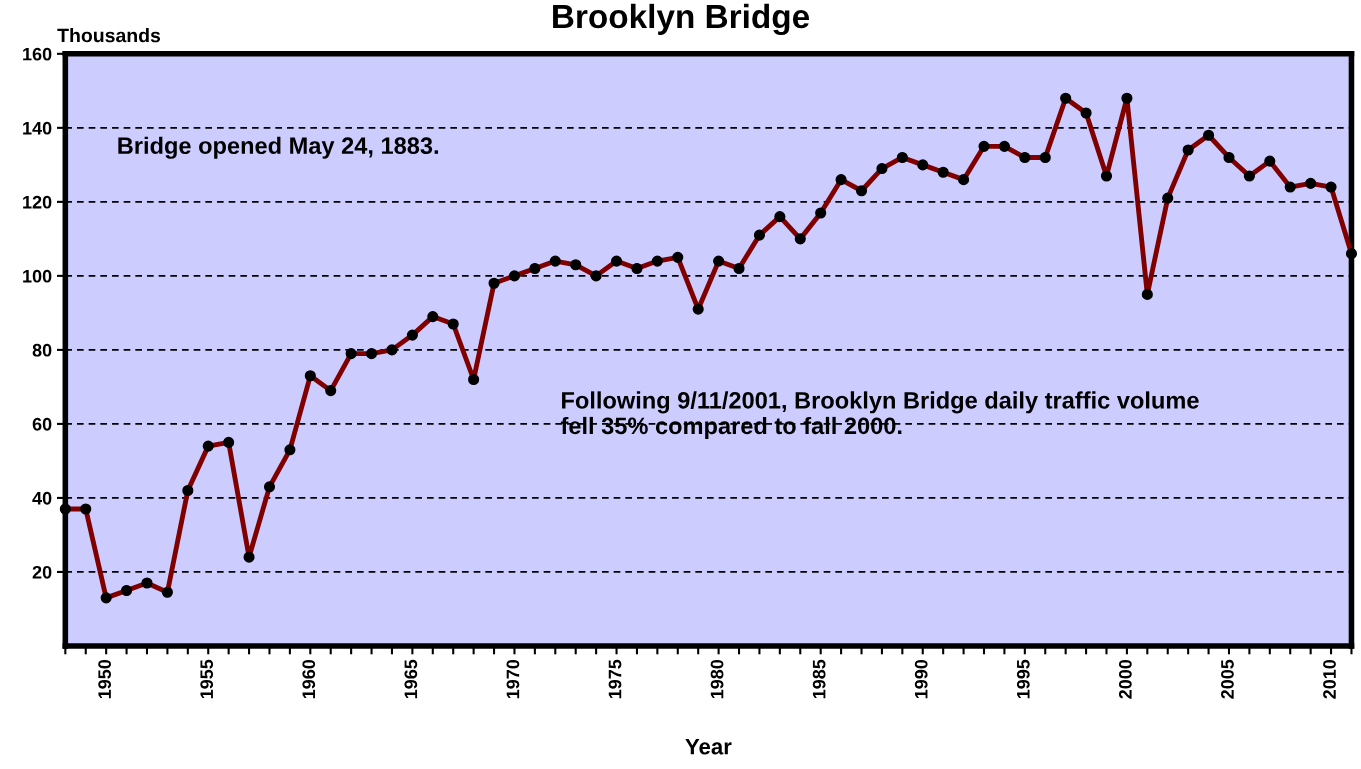 Image resolution: width=1361 pixels, height=769 pixels. I want to click on x-tick-label: 1950, so click(104, 679).